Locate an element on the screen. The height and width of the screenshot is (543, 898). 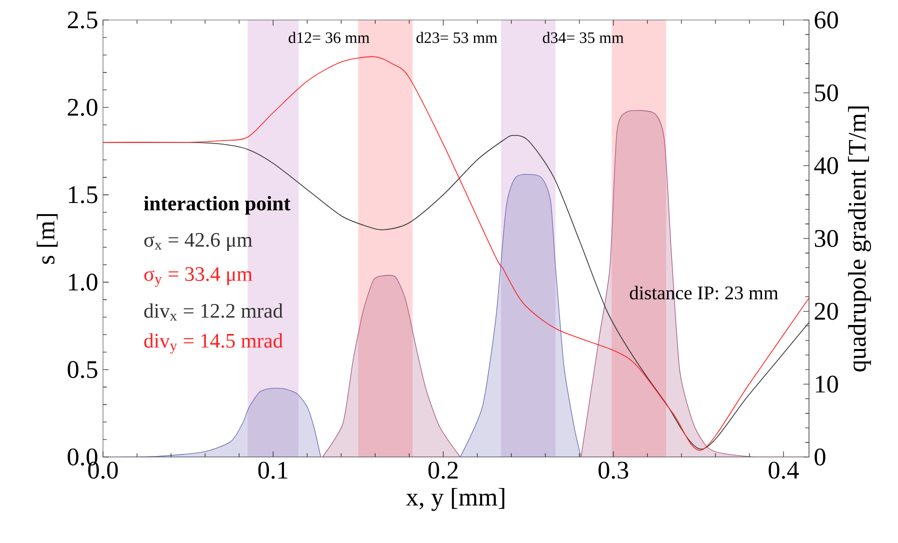
y-axis-title: s [m] is located at coordinates (47, 239).